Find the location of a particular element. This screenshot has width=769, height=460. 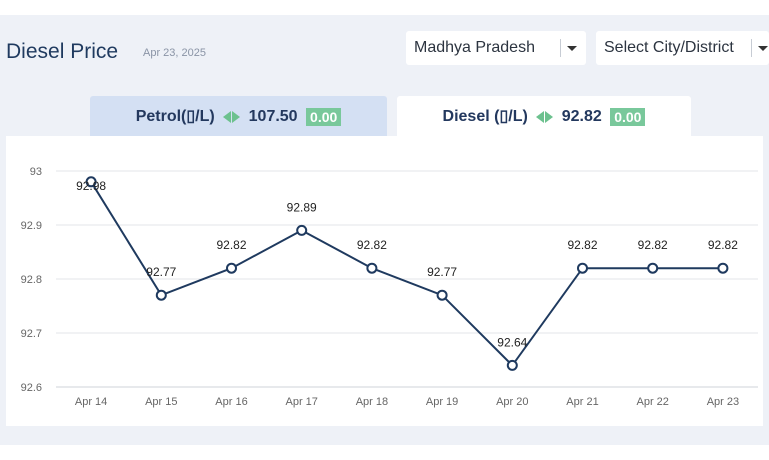

state-dropdown-value: Madhya Pradesh is located at coordinates (474, 47).